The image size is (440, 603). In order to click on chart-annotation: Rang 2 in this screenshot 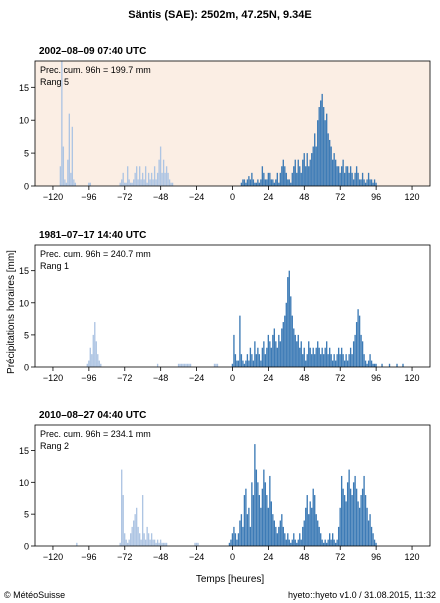, I will do `click(54, 446)`.